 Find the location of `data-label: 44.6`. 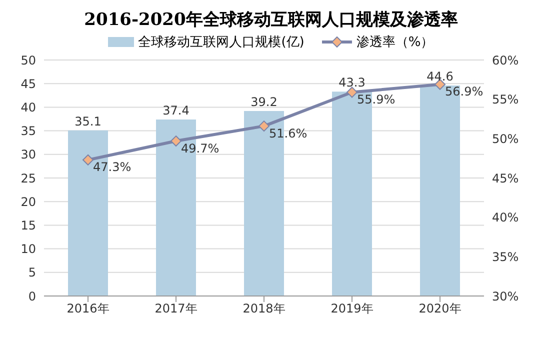

data-label: 44.6 is located at coordinates (440, 76).